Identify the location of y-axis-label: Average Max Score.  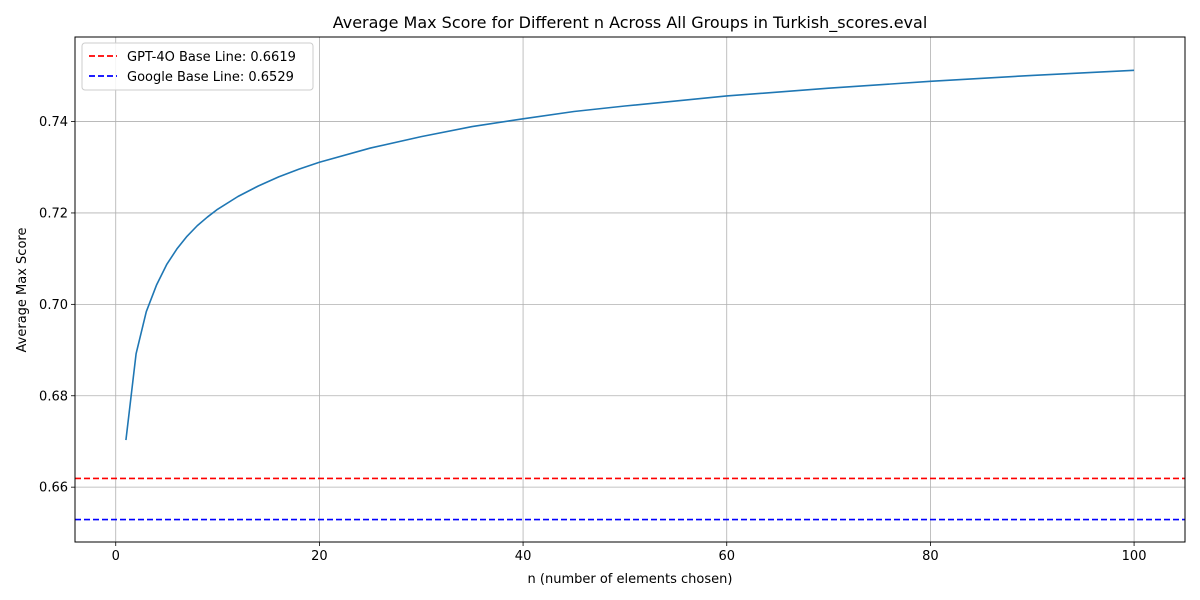
(22, 290).